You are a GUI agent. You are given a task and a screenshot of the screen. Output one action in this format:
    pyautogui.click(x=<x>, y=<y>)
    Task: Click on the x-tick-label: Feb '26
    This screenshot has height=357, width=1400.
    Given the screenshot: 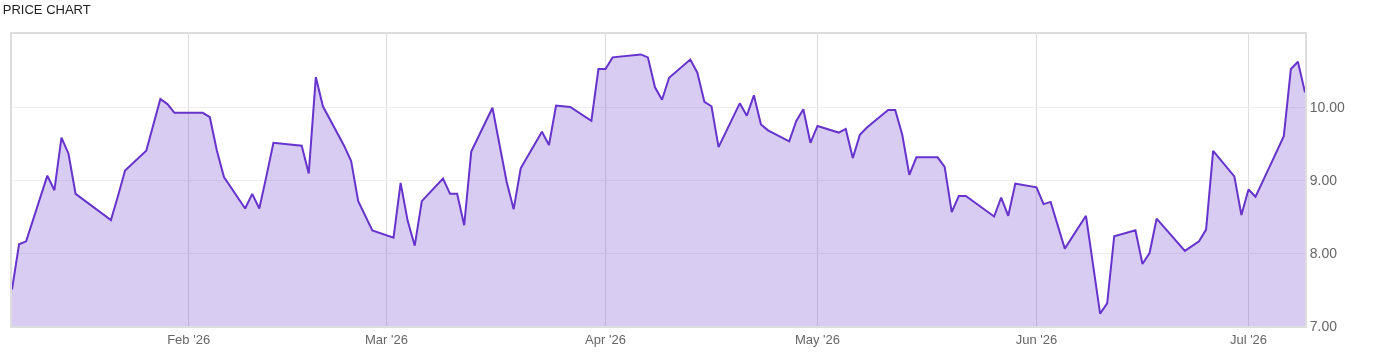 What is the action you would take?
    pyautogui.click(x=189, y=339)
    